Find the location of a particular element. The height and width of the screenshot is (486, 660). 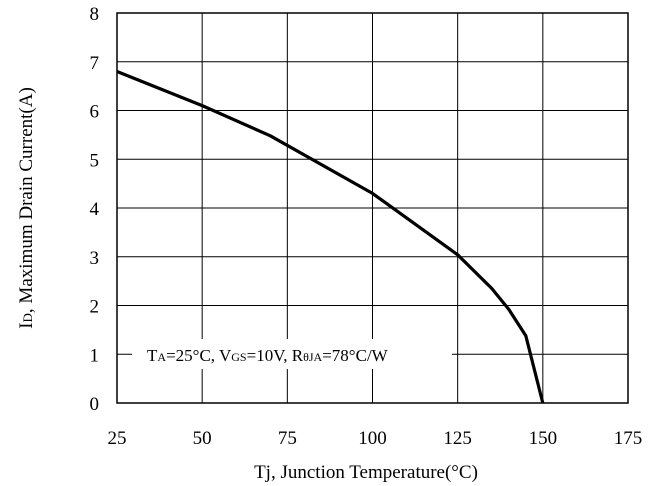

ta-value: =25°C, V is located at coordinates (199, 355).